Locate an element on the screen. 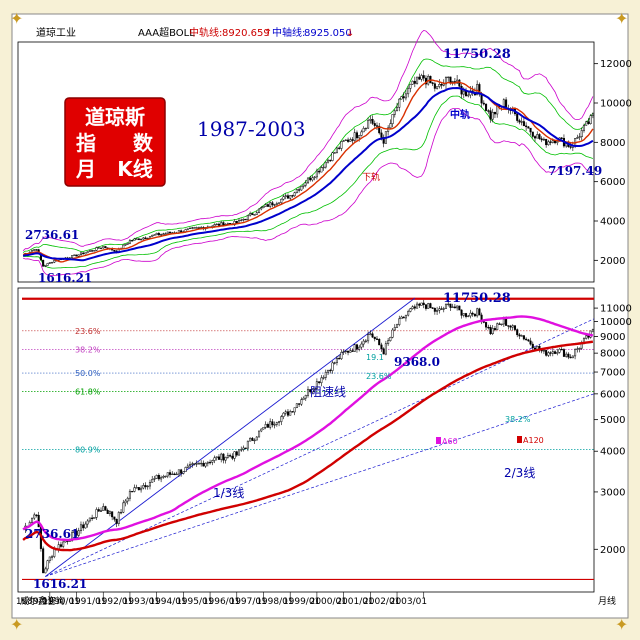  x-axis-bg is located at coordinates (306, 600).